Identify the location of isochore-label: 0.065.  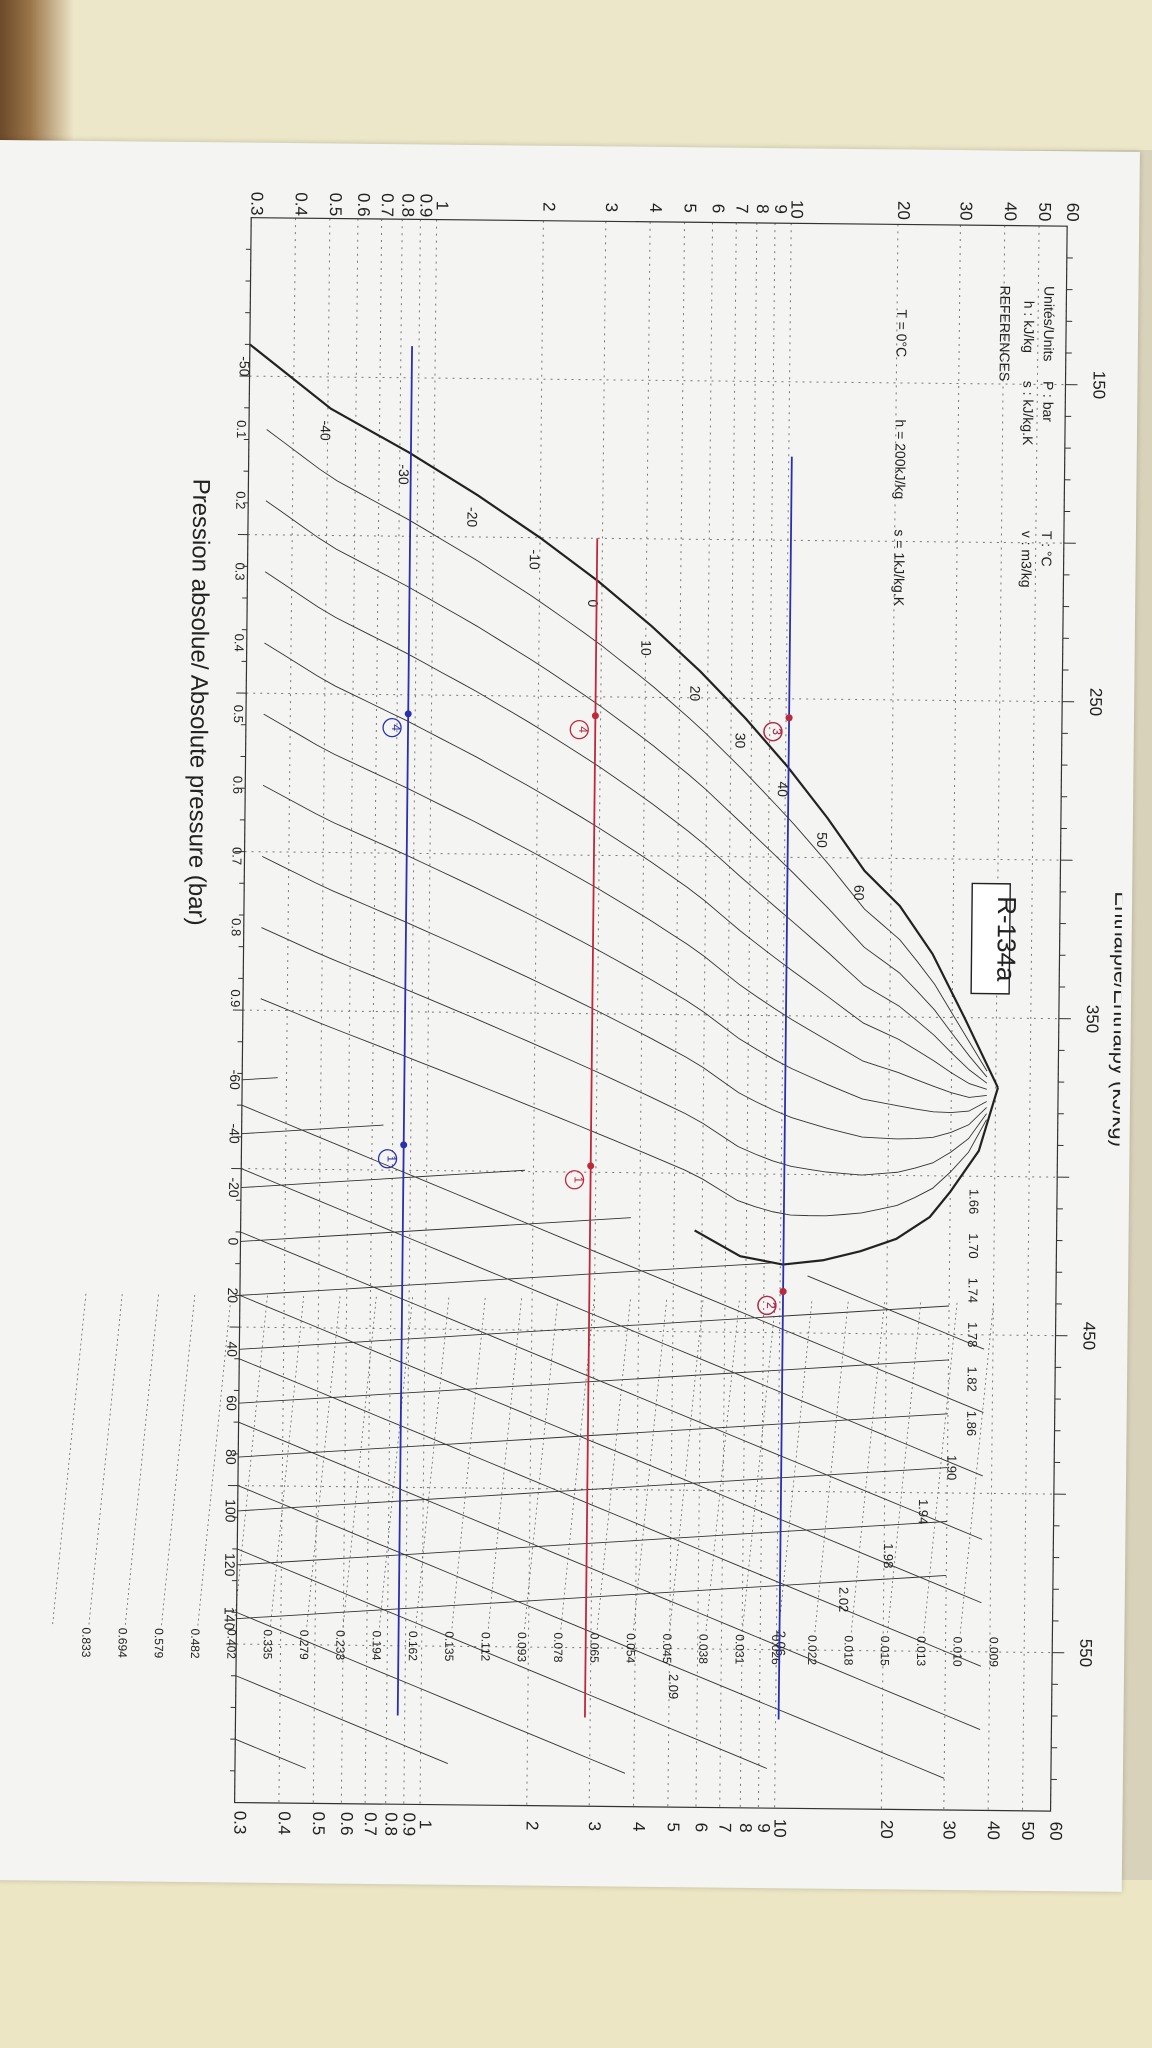
(594, 1648).